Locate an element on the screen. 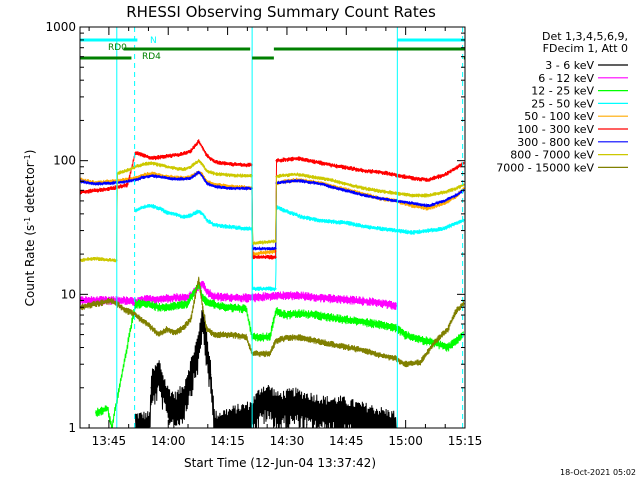  series-50-100-kev is located at coordinates (272, 213).